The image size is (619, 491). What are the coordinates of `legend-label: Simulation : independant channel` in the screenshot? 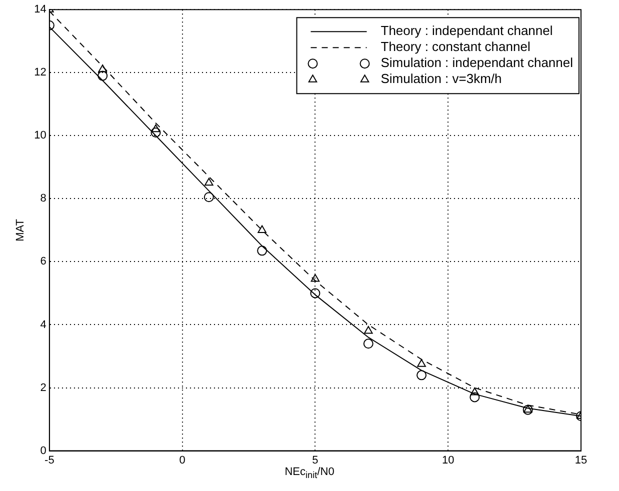 It's located at (477, 62).